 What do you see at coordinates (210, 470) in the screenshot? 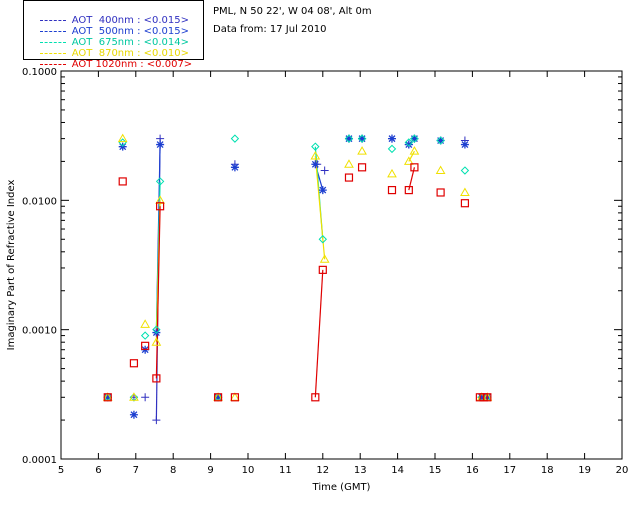
I see `x-tick-label: 9` at bounding box center [210, 470].